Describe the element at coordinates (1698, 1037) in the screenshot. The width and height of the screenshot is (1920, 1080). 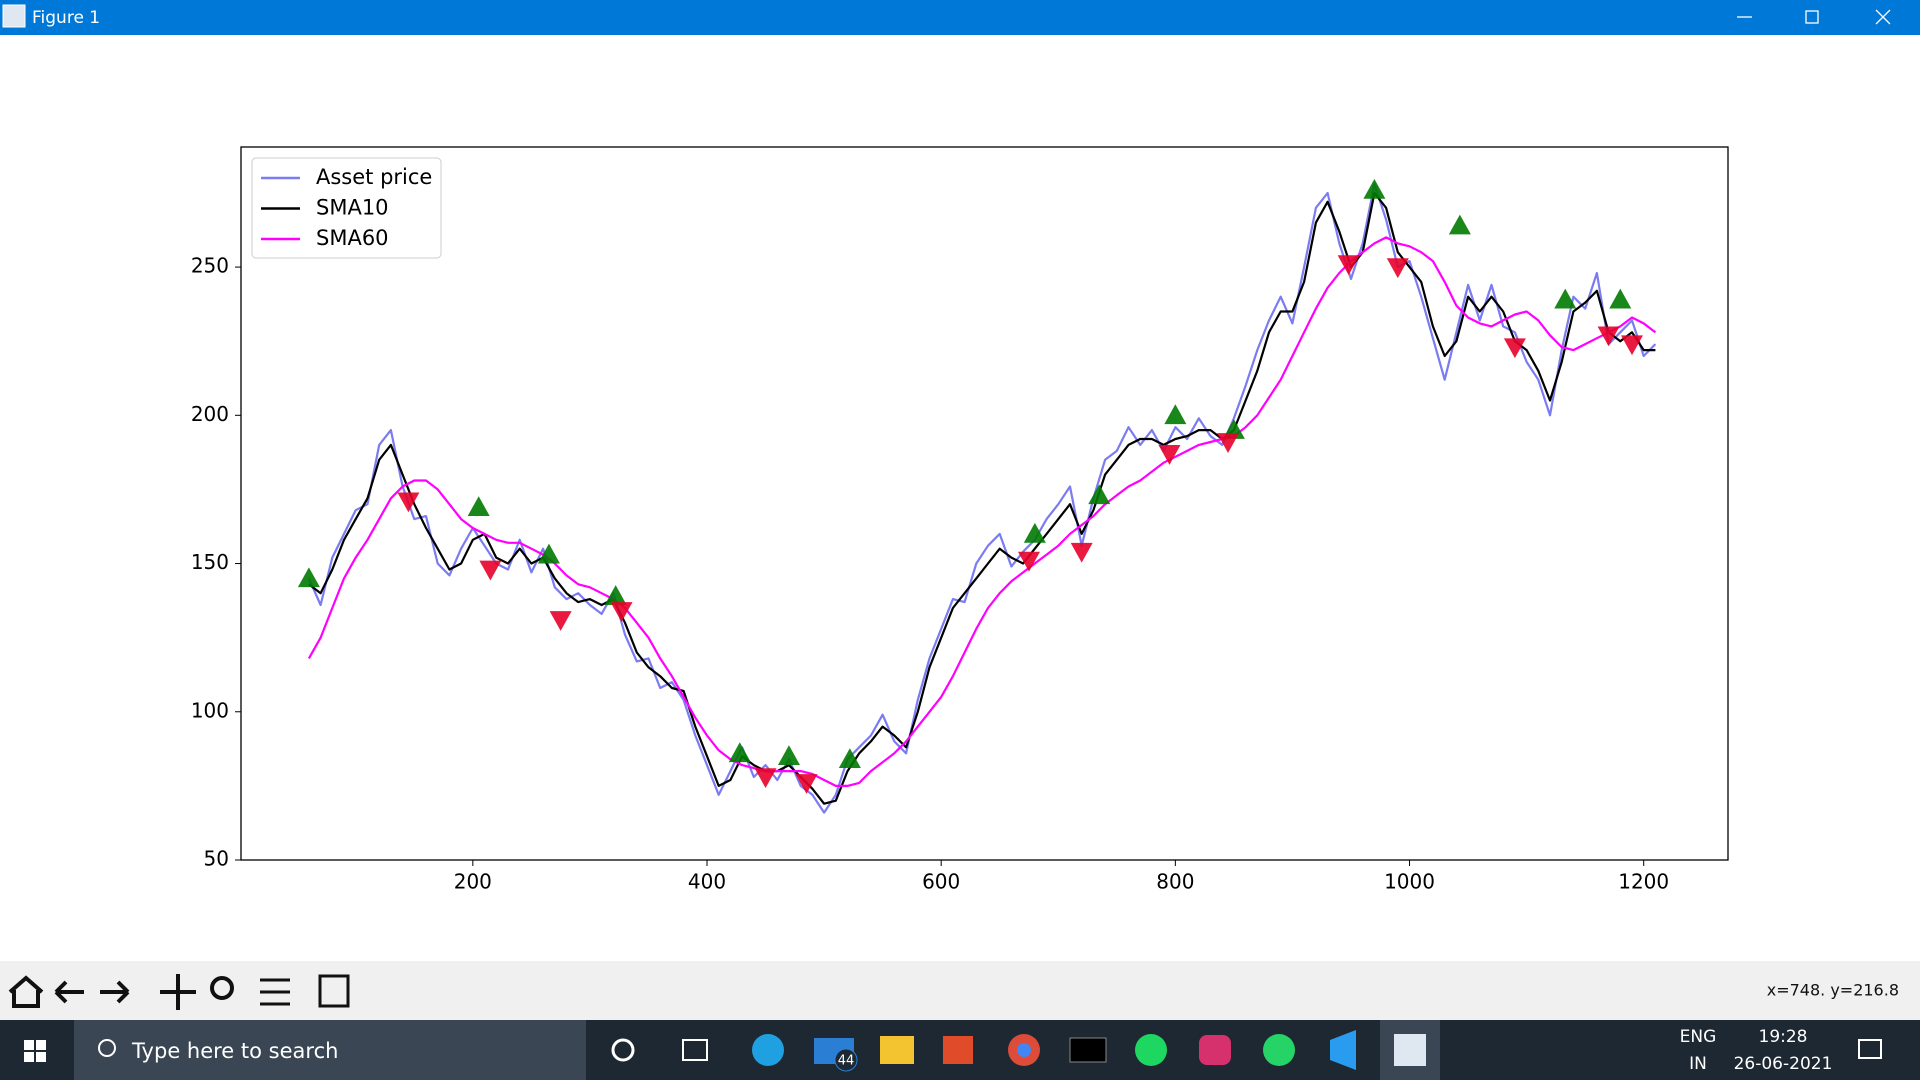
I see `language: ENG` at that location.